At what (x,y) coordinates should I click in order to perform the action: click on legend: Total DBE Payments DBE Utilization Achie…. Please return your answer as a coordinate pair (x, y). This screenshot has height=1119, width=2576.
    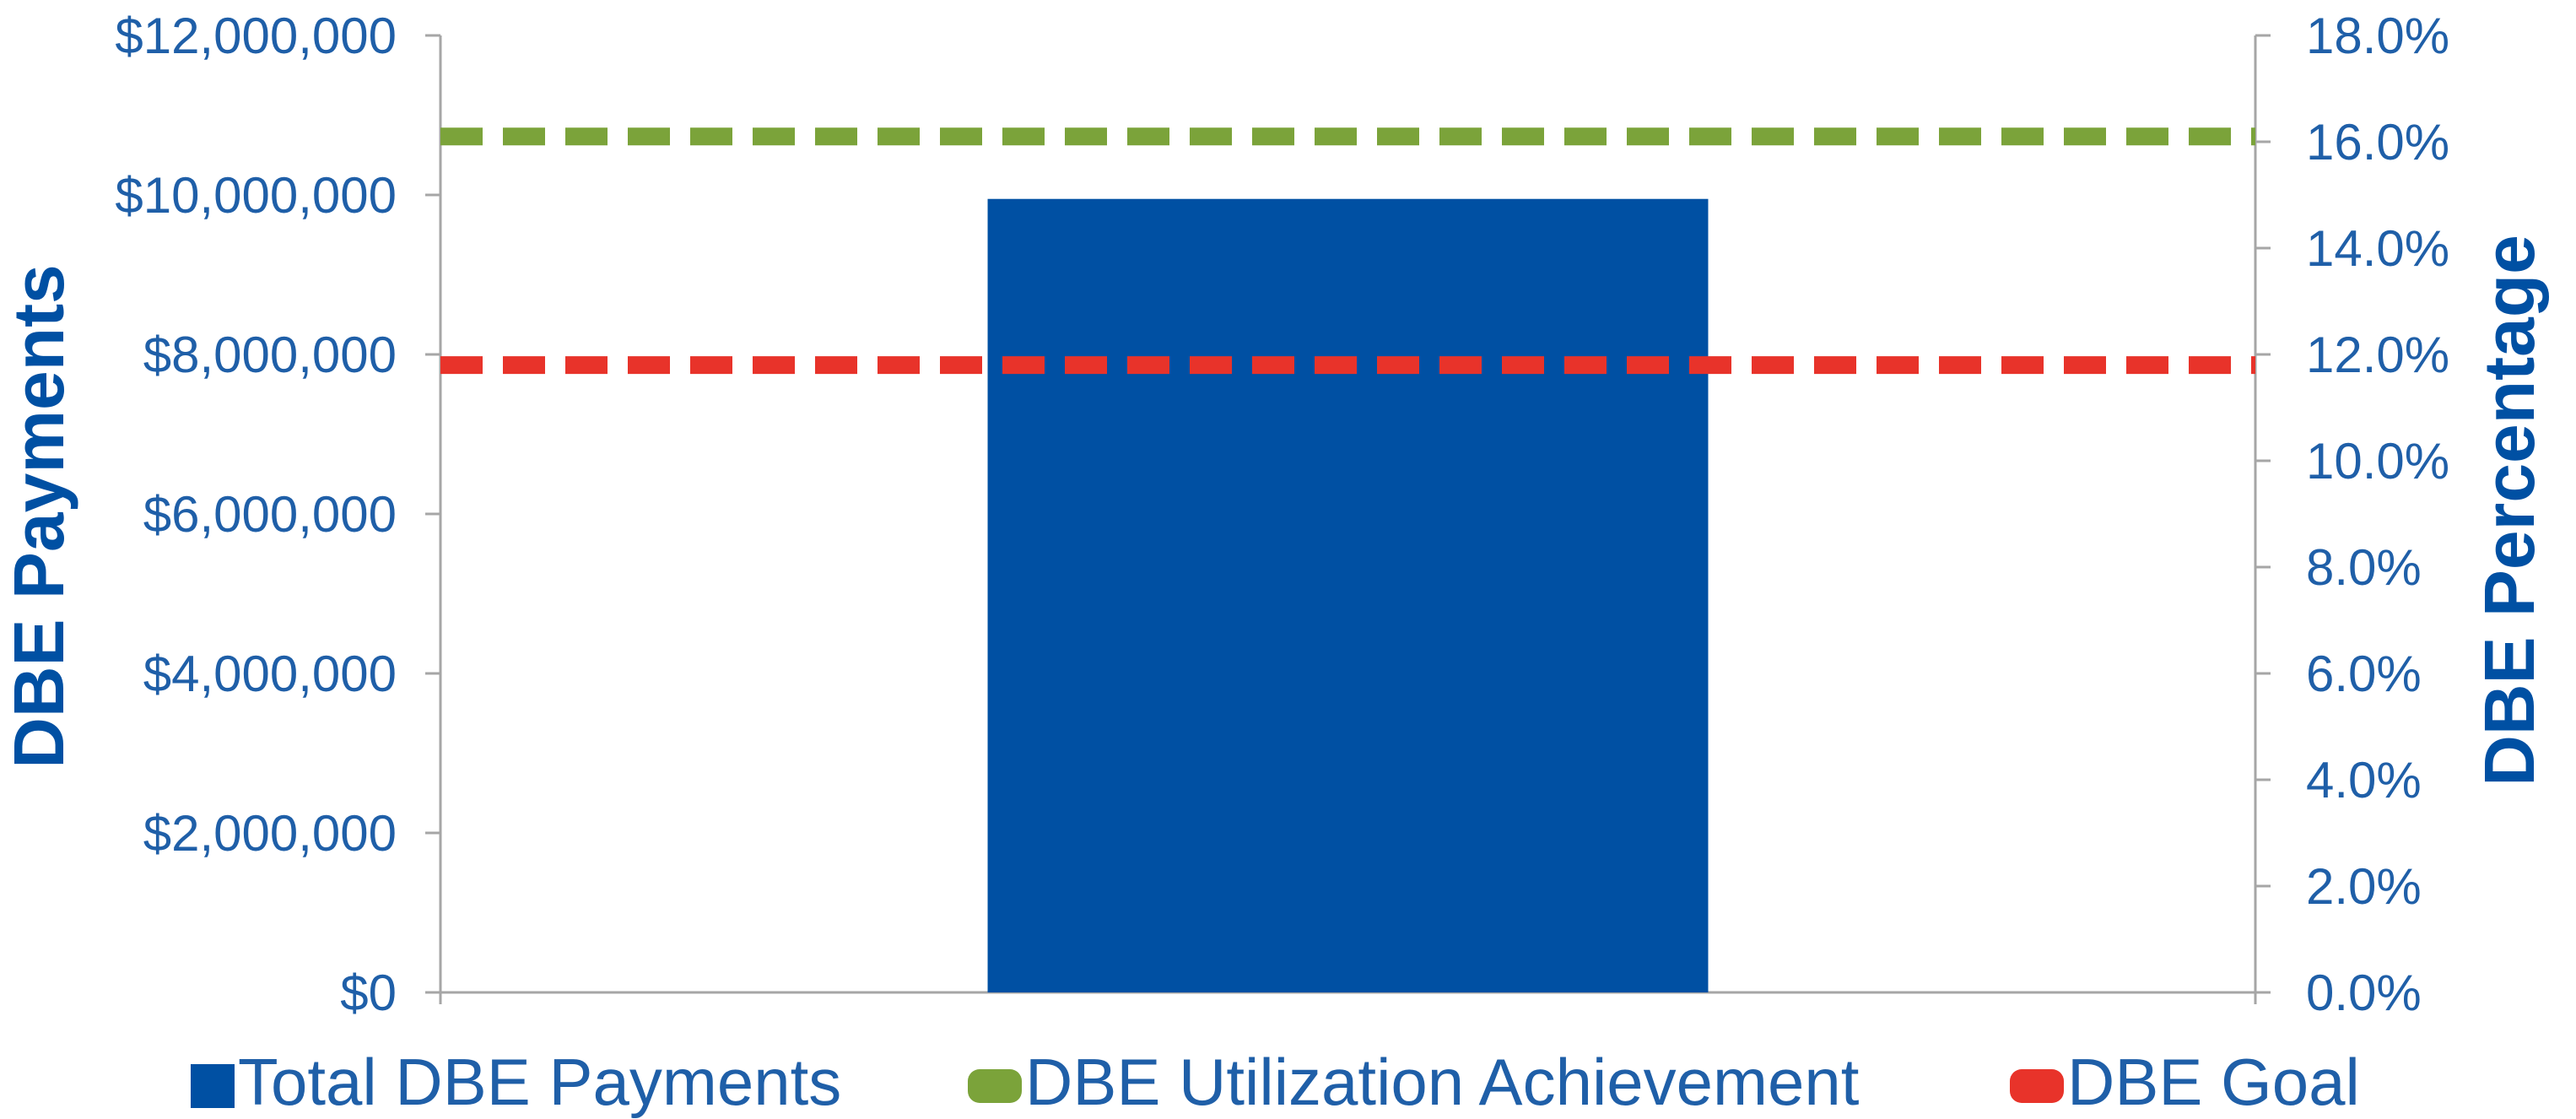
    Looking at the image, I should click on (1275, 1082).